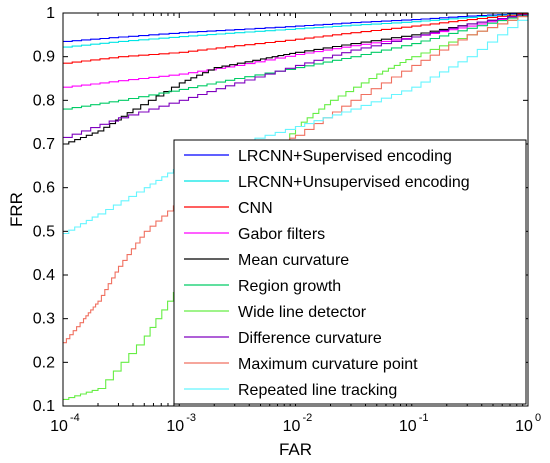 The width and height of the screenshot is (550, 463). I want to click on legend-label: Repeated line tracking, so click(317, 390).